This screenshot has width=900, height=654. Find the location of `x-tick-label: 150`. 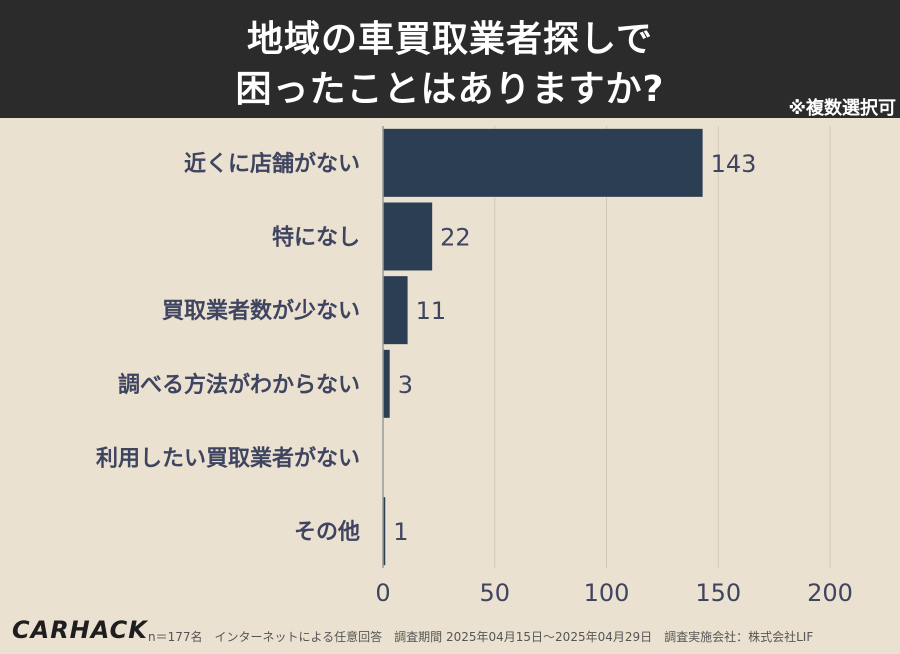

x-tick-label: 150 is located at coordinates (718, 593).